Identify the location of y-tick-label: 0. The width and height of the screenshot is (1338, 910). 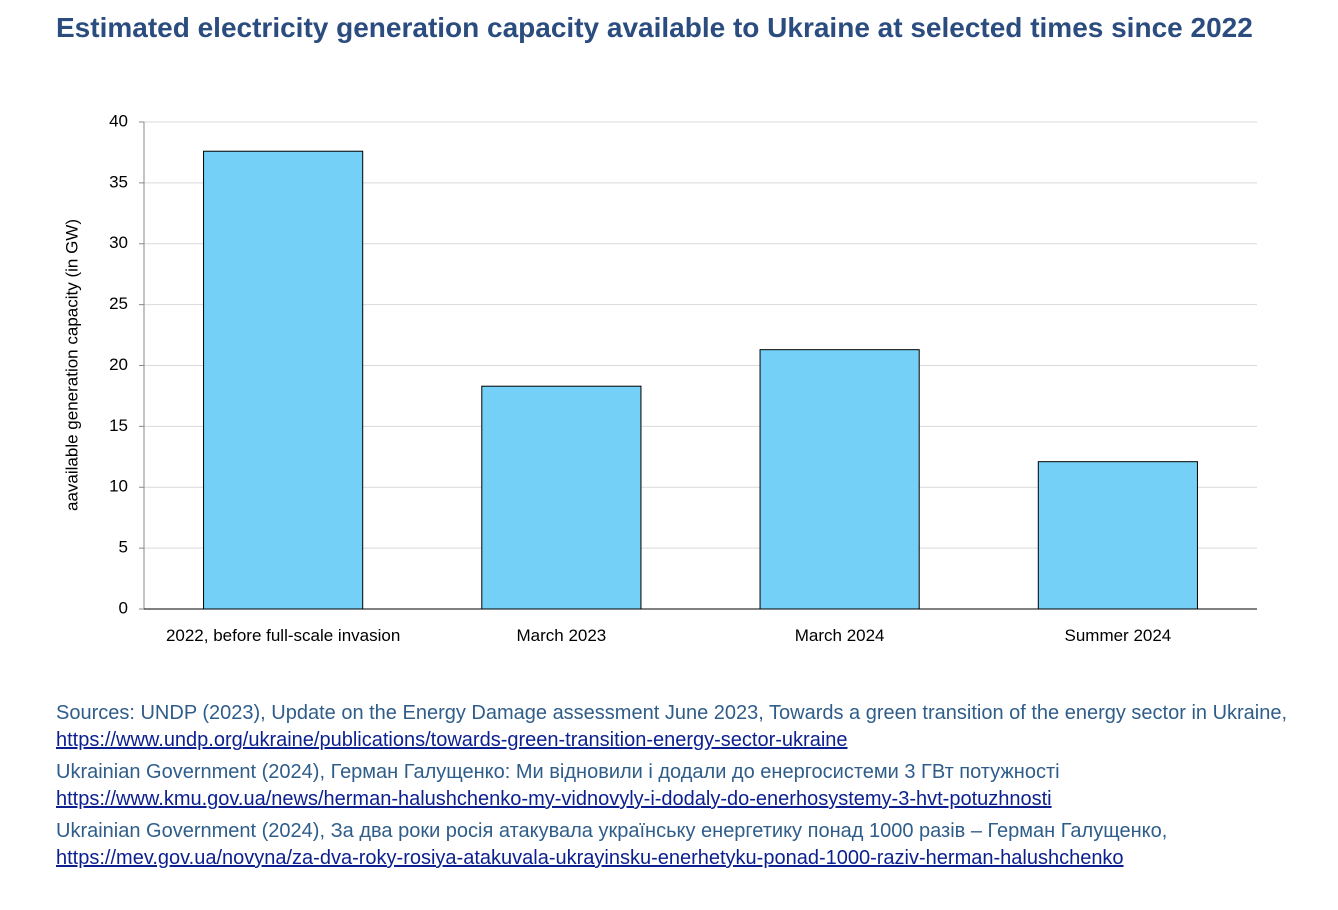
(123, 607).